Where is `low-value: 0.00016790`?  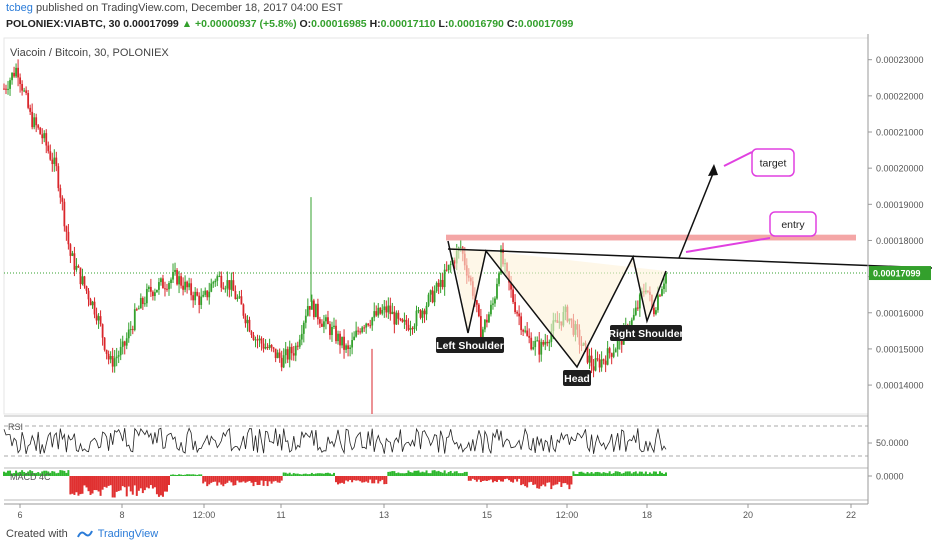 low-value: 0.00016790 is located at coordinates (476, 24).